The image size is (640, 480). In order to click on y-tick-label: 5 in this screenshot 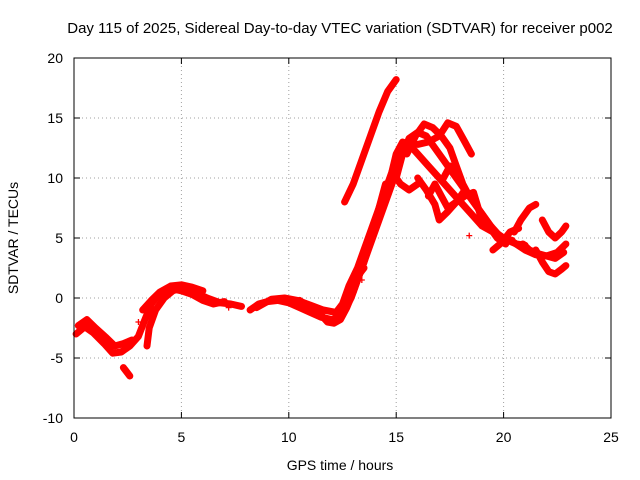, I will do `click(59, 238)`.